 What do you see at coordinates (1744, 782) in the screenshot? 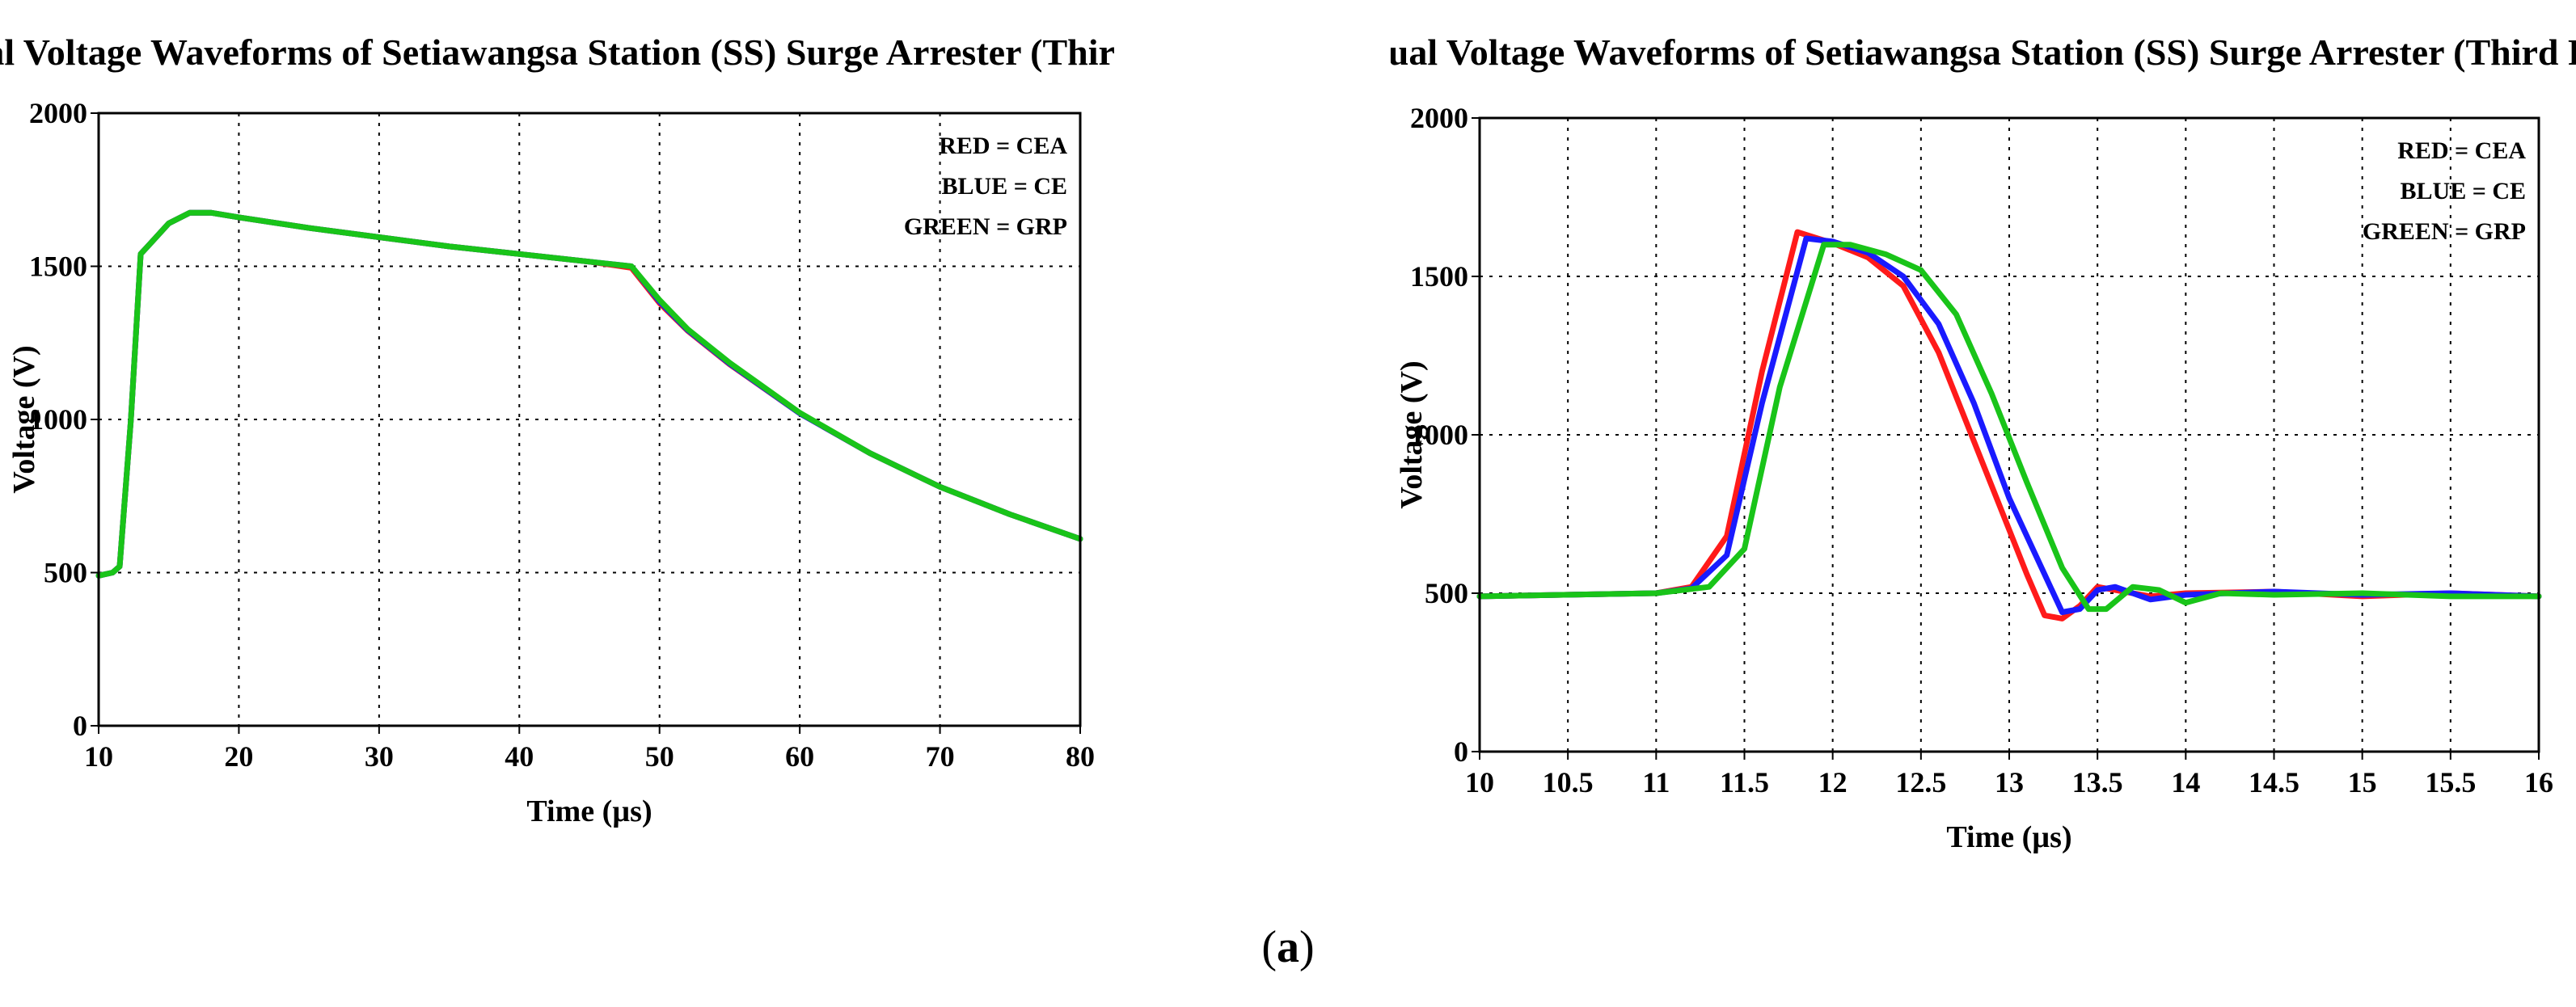
I see `right-x-tick-label: 11.5` at bounding box center [1744, 782].